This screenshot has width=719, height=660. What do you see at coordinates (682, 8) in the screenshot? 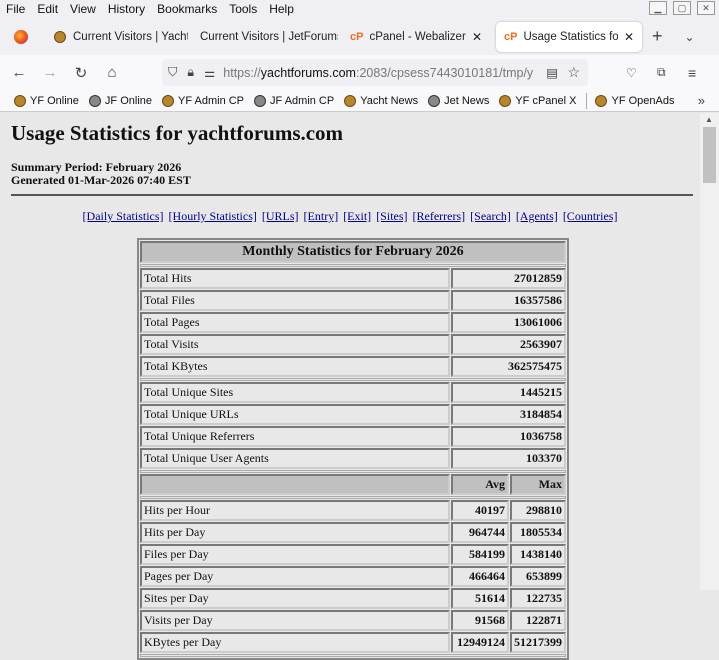
I see `maximize-button: ▢` at bounding box center [682, 8].